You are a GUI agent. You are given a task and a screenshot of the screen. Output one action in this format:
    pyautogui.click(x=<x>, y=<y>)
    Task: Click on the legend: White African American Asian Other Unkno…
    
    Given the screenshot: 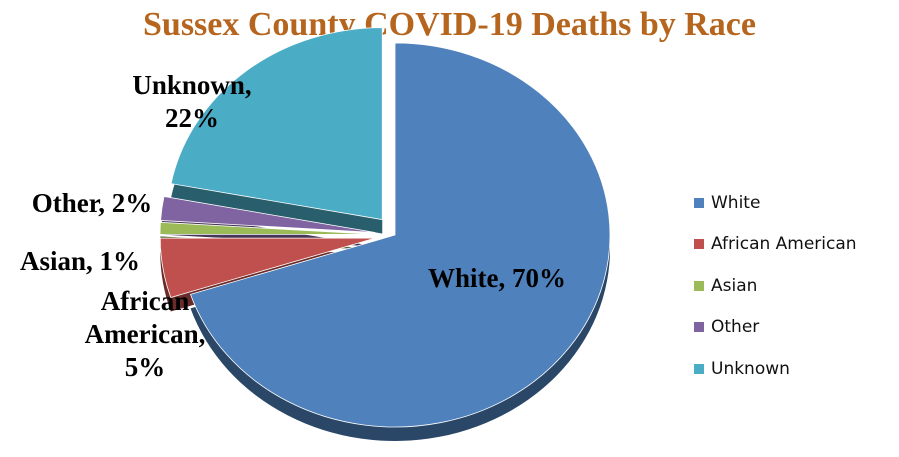 What is the action you would take?
    pyautogui.click(x=775, y=286)
    